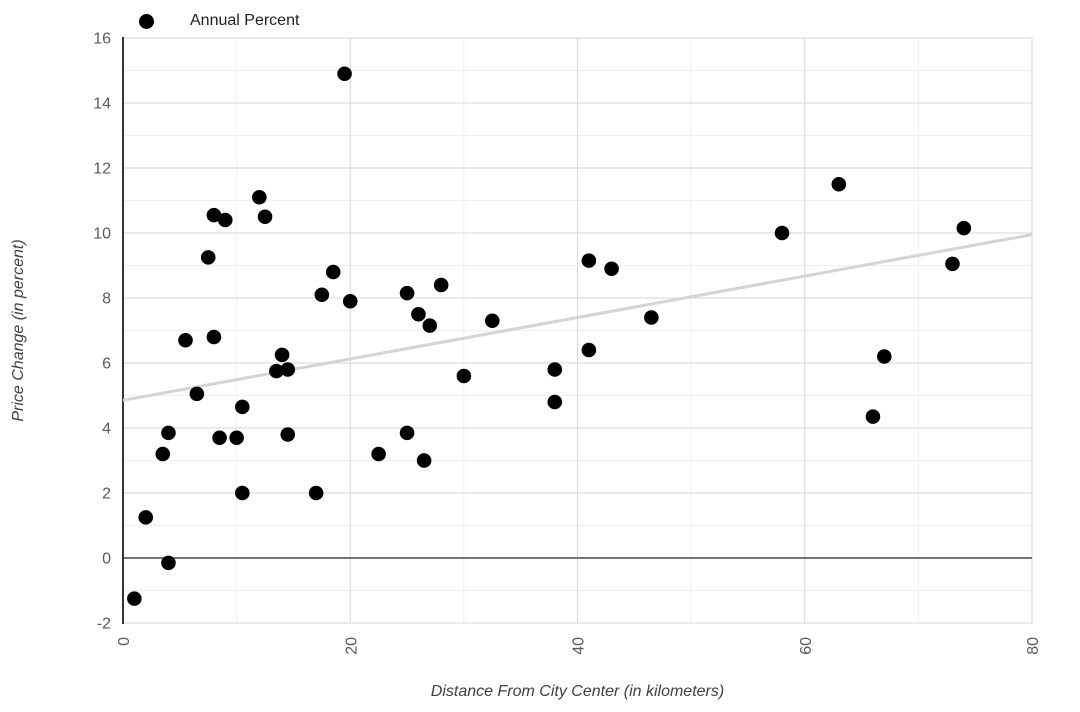 The height and width of the screenshot is (712, 1080). Describe the element at coordinates (1033, 646) in the screenshot. I see `x-tick-label: 80` at that location.